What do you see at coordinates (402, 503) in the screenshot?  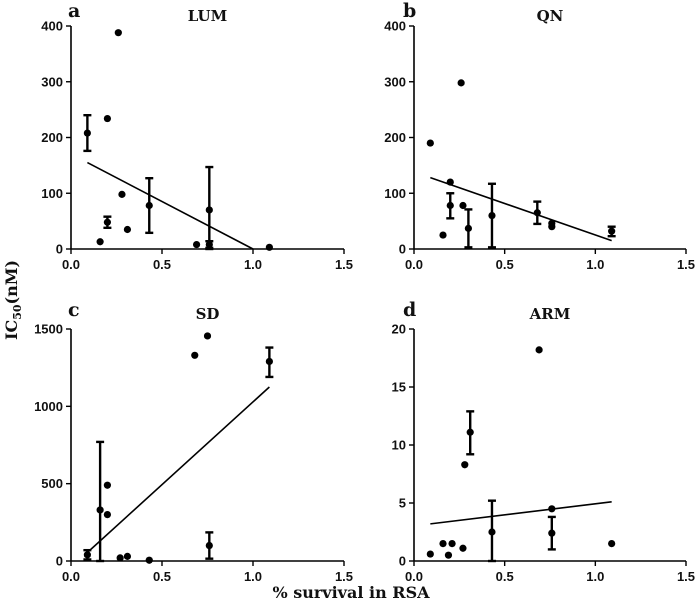 I see `y-tick-label: 5` at bounding box center [402, 503].